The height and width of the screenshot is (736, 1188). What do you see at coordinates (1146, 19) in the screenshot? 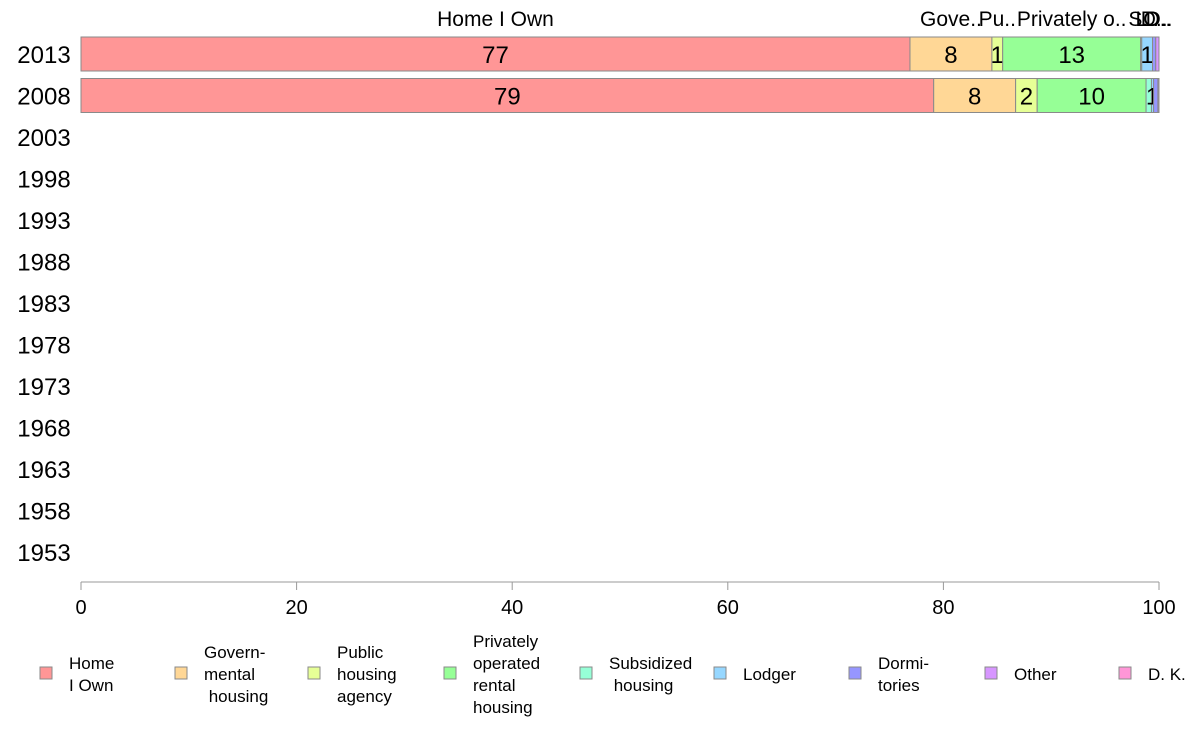
I see `segment-name-label: L..` at bounding box center [1146, 19].